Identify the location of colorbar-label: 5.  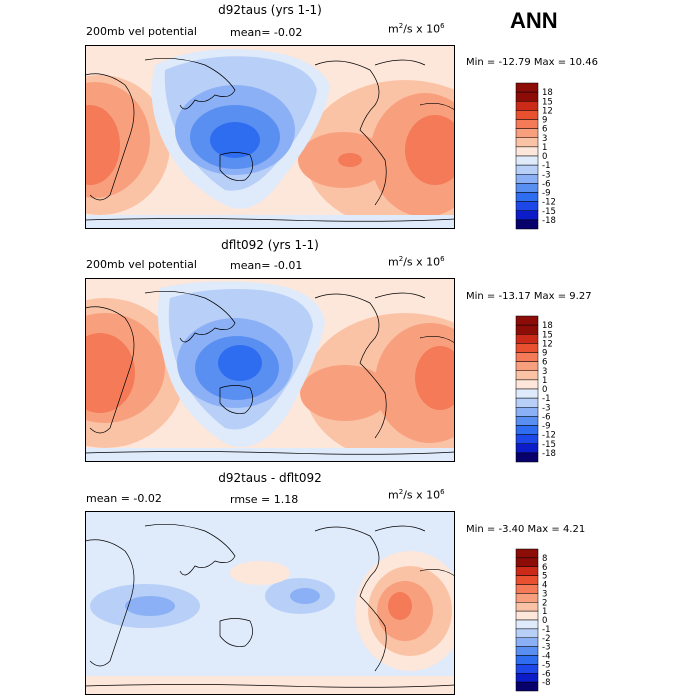
(544, 577).